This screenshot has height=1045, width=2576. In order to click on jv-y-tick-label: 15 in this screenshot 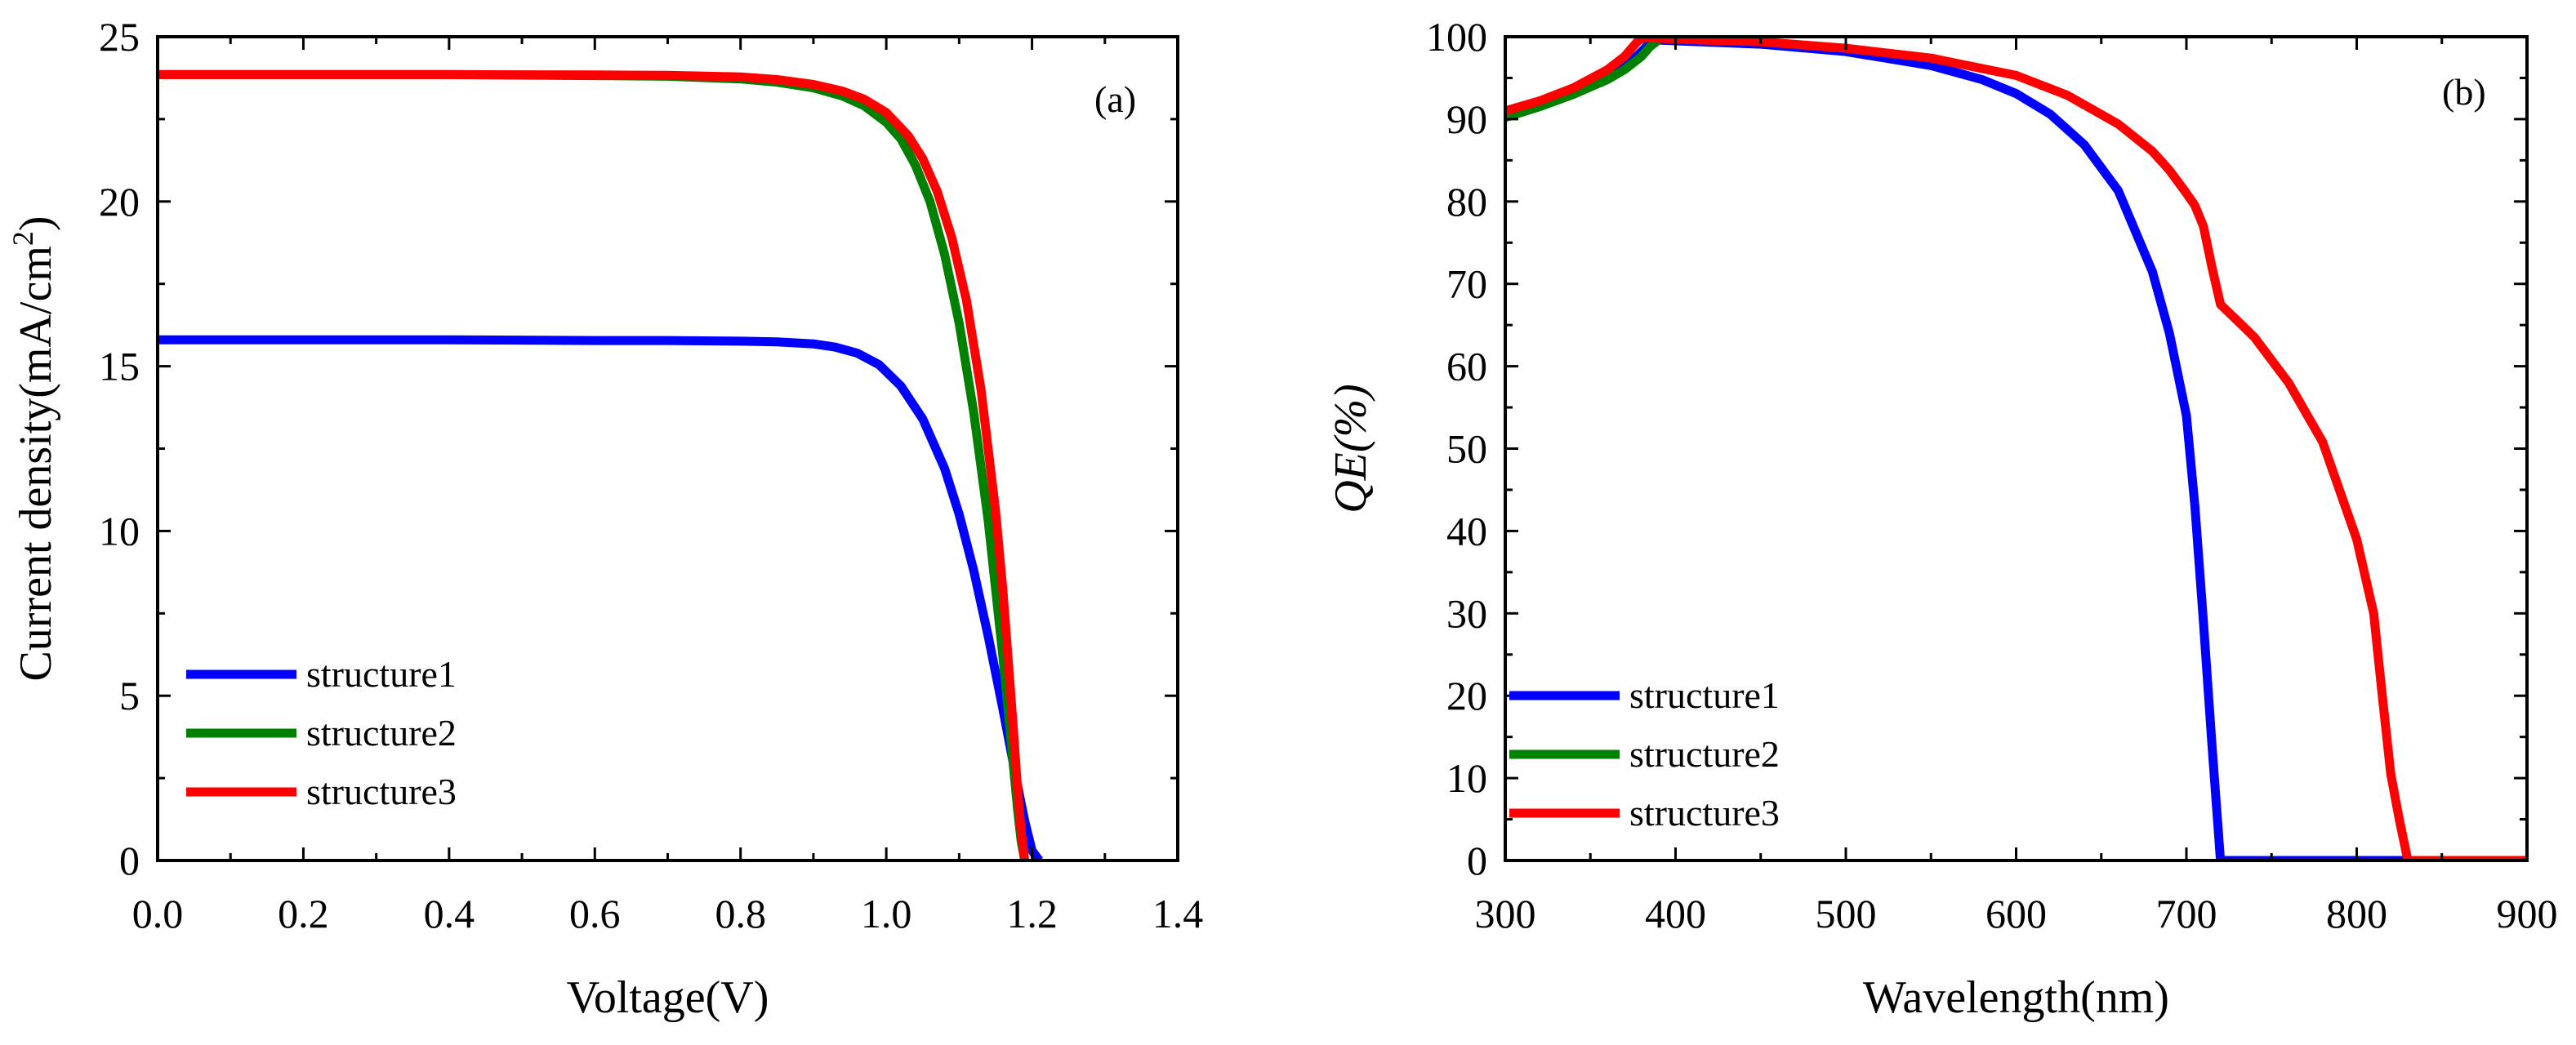, I will do `click(119, 366)`.